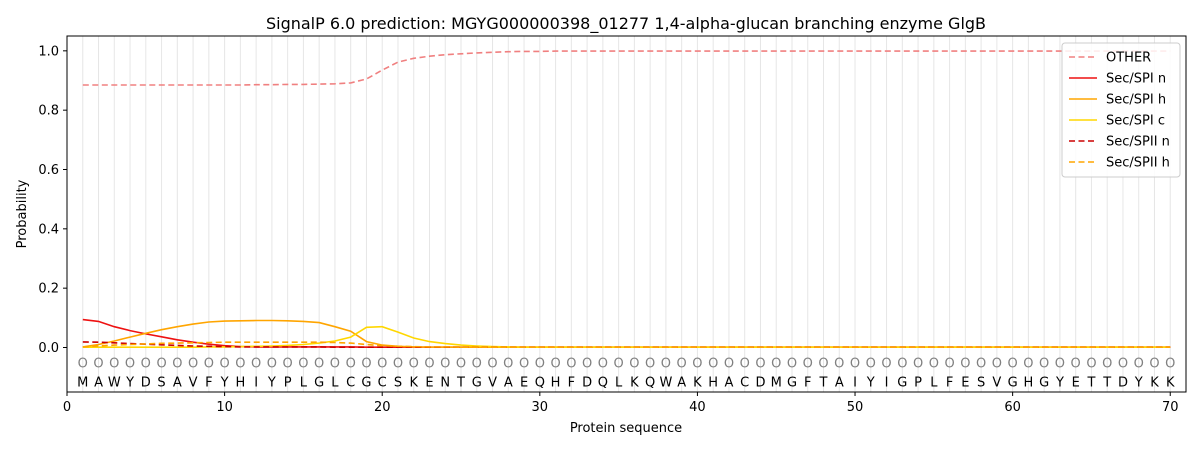 Image resolution: width=1200 pixels, height=454 pixels. What do you see at coordinates (256, 382) in the screenshot?
I see `residue-label: I` at bounding box center [256, 382].